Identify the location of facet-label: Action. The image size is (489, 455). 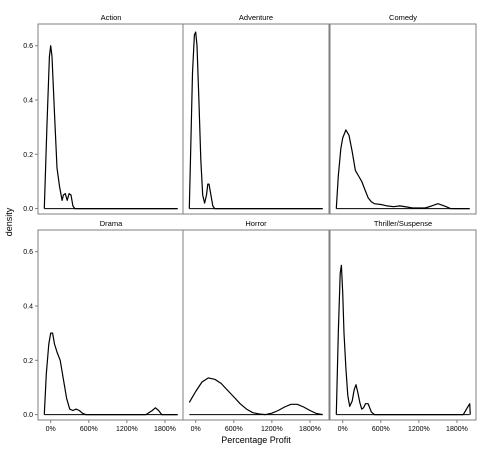
(111, 17).